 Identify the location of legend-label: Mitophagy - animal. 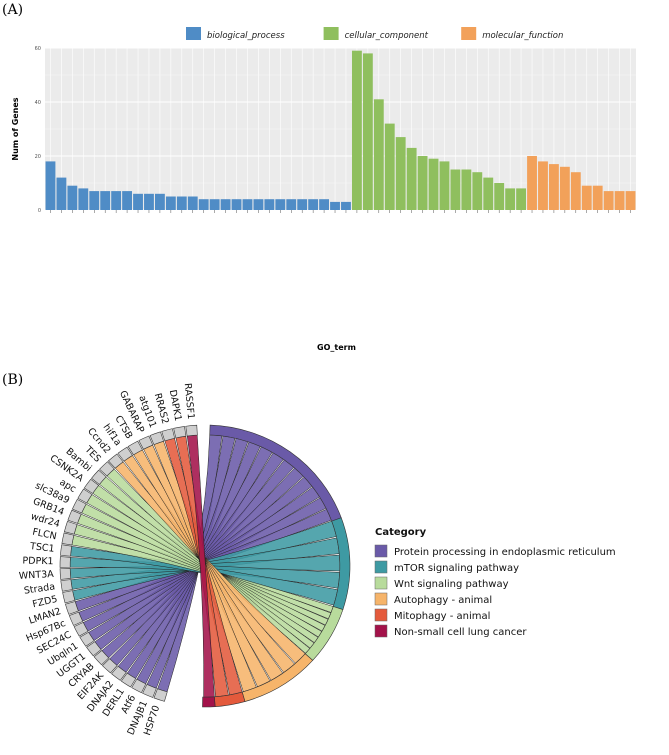
(442, 616).